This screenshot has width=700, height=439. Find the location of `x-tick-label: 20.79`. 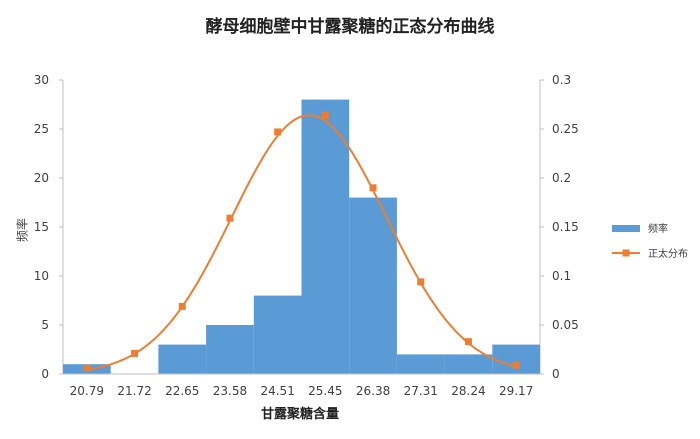

x-tick-label: 20.79 is located at coordinates (87, 391).